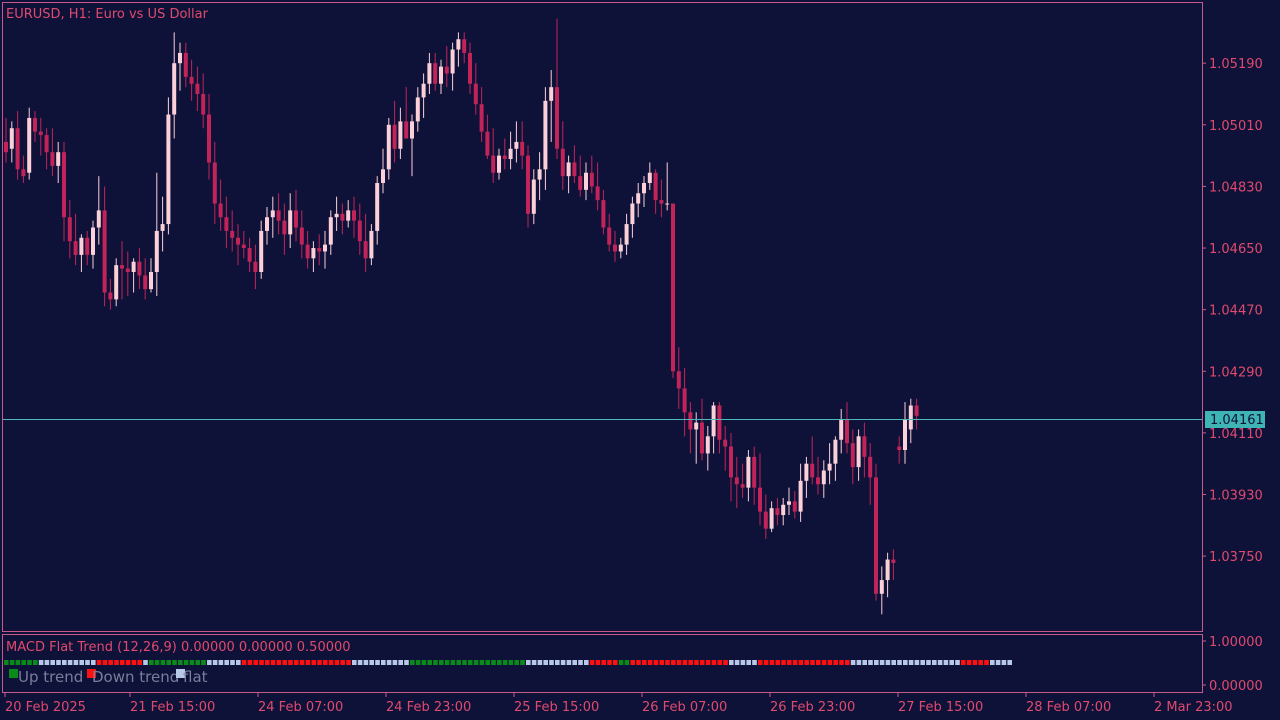 Image resolution: width=1280 pixels, height=720 pixels. What do you see at coordinates (602, 663) in the screenshot?
I see `indicator-pane-frame` at bounding box center [602, 663].